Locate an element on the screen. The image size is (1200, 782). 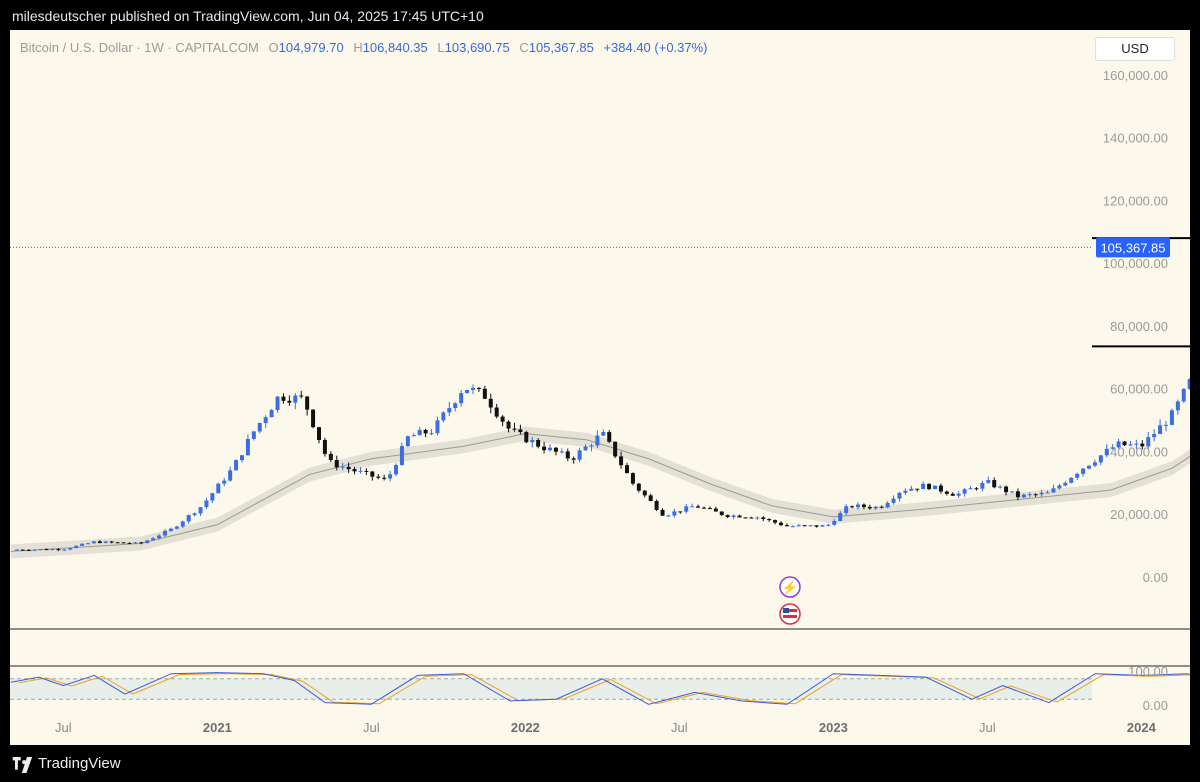
flag-canton is located at coordinates (786, 610).